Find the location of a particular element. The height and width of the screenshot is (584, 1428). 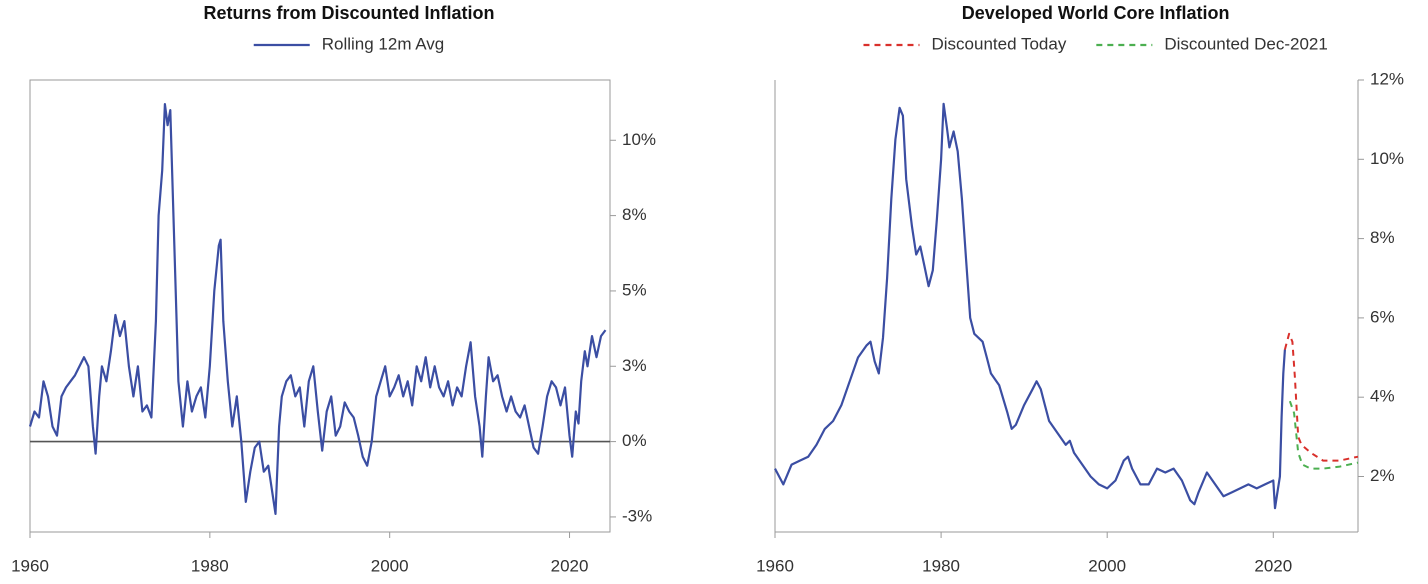

legend-label: Discounted Today is located at coordinates (998, 43).